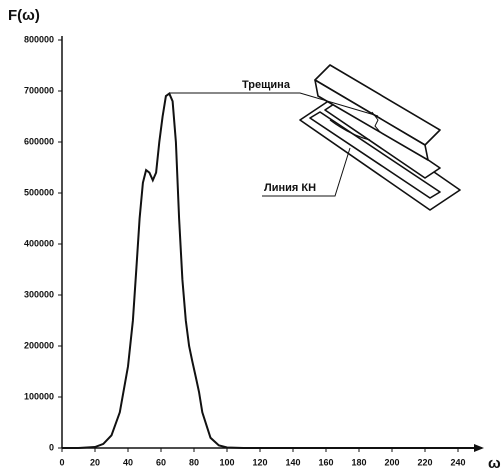  Describe the element at coordinates (24, 15) in the screenshot. I see `y-axis-label: F(ω)` at that location.